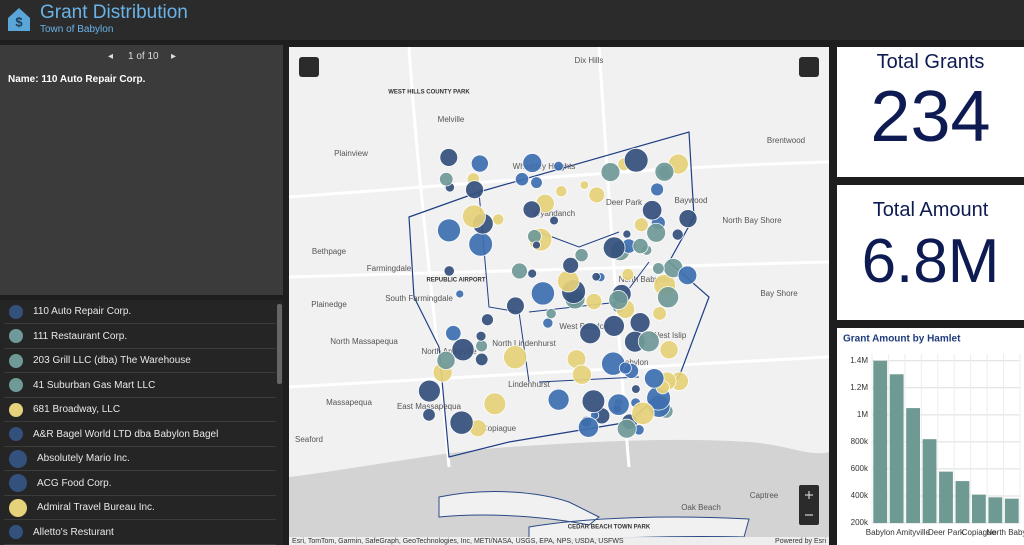 The image size is (1024, 545). Describe the element at coordinates (429, 93) in the screenshot. I see `place-label: WEST HILLS COUNTY PARK` at that location.